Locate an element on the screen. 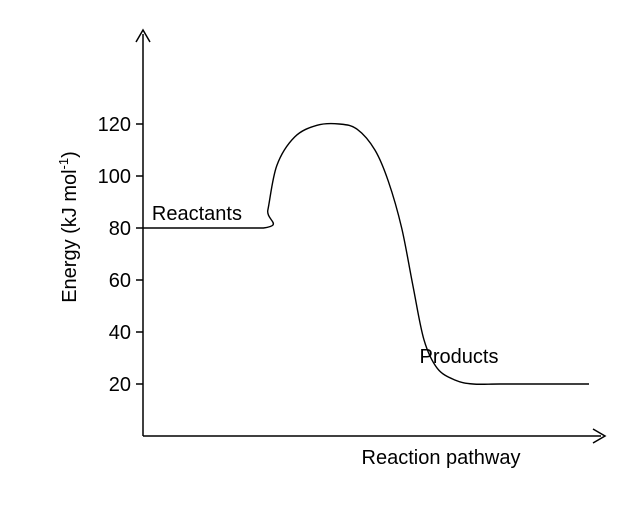 Image resolution: width=633 pixels, height=505 pixels. y-axis-title: Energy (kJ mol-1) is located at coordinates (68, 227).